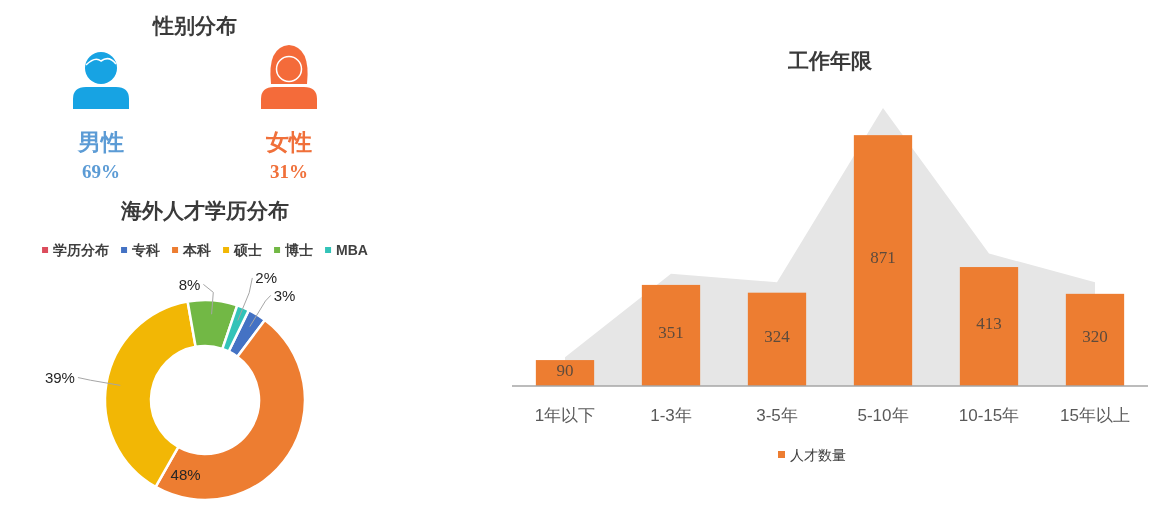 This screenshot has height=512, width=1156. What do you see at coordinates (59, 378) in the screenshot?
I see `data-label: 39%` at bounding box center [59, 378].